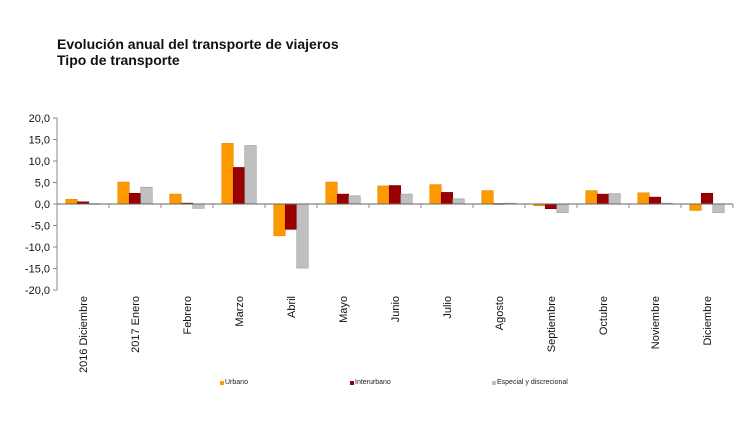 The height and width of the screenshot is (429, 750). What do you see at coordinates (136, 324) in the screenshot?
I see `x-tick-label: 2017 Enero` at bounding box center [136, 324].